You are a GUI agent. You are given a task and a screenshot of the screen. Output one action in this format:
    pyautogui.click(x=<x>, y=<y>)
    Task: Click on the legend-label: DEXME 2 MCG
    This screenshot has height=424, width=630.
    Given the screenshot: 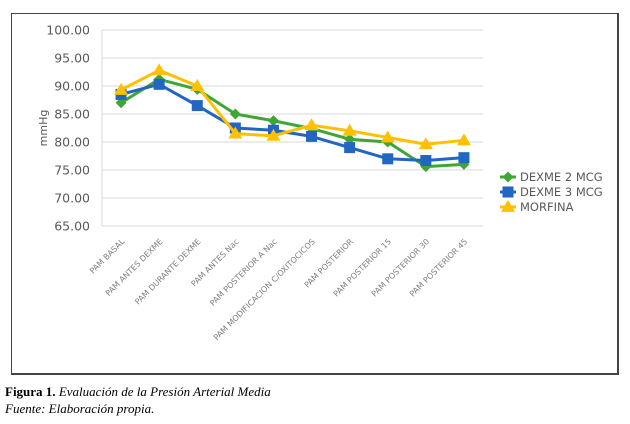 What is the action you would take?
    pyautogui.click(x=561, y=177)
    